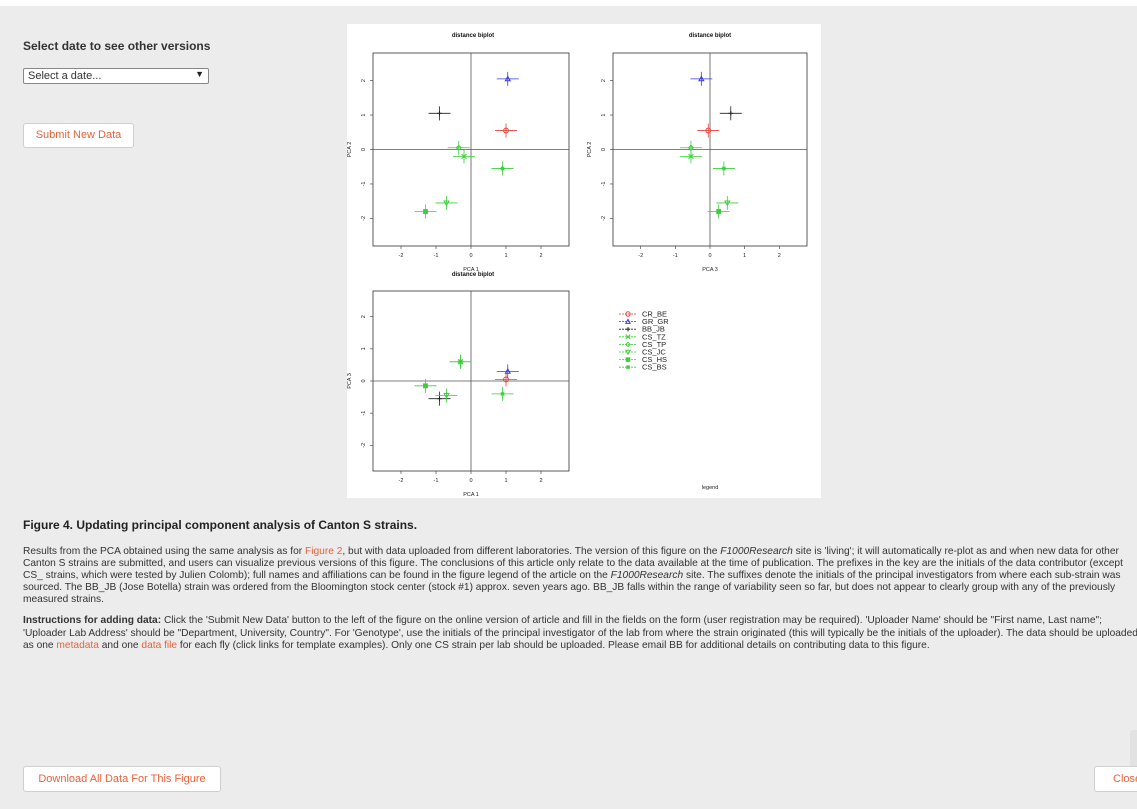 This screenshot has height=809, width=1137. What do you see at coordinates (1133, 753) in the screenshot?
I see `scroll-handle` at bounding box center [1133, 753].